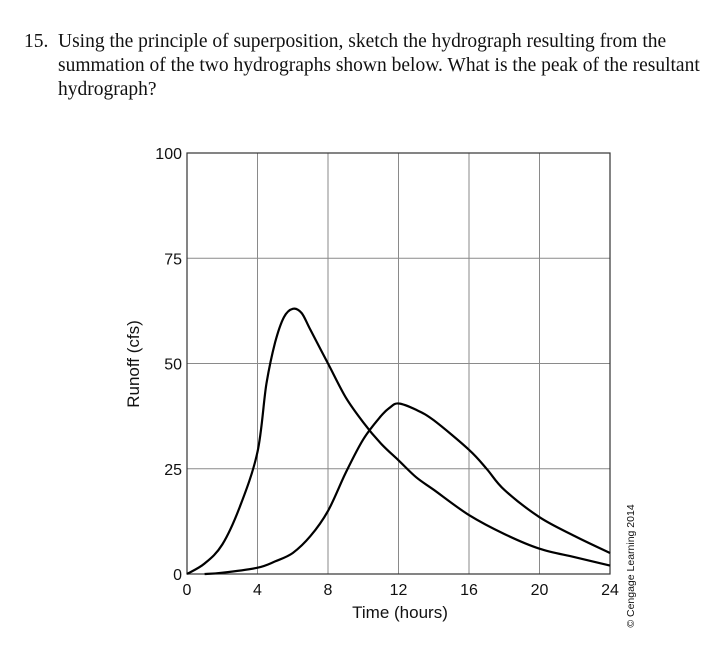 The height and width of the screenshot is (648, 716). Describe the element at coordinates (173, 259) in the screenshot. I see `y-tick-label: 75` at that location.